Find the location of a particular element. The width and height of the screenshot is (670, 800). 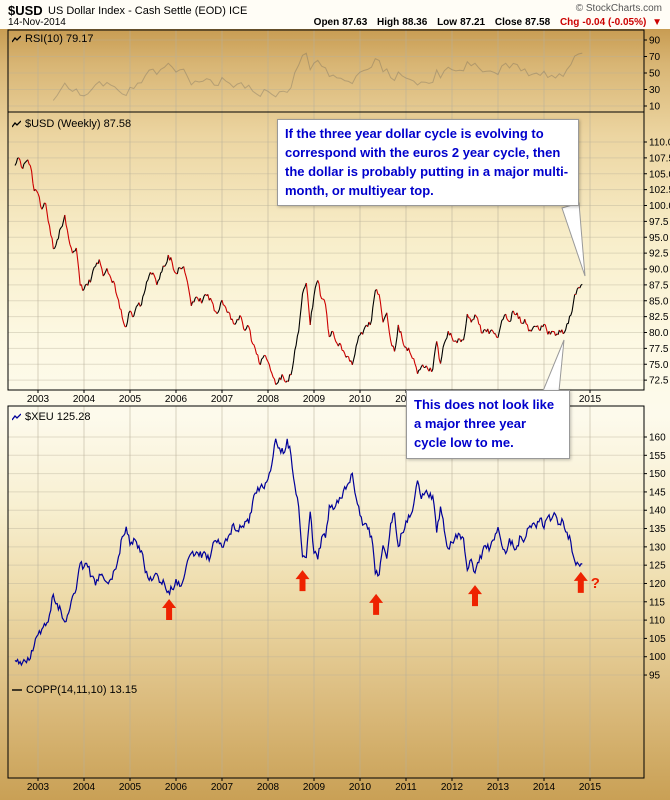

open-value: 87.63 is located at coordinates (355, 22).